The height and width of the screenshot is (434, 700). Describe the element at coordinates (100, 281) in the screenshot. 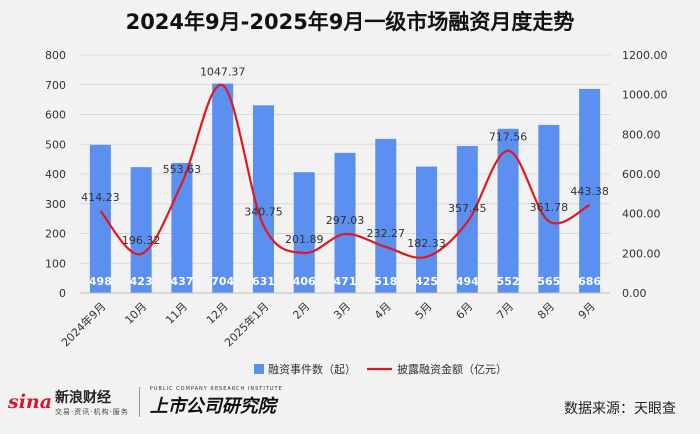

I see `bar-value-label: 498` at that location.